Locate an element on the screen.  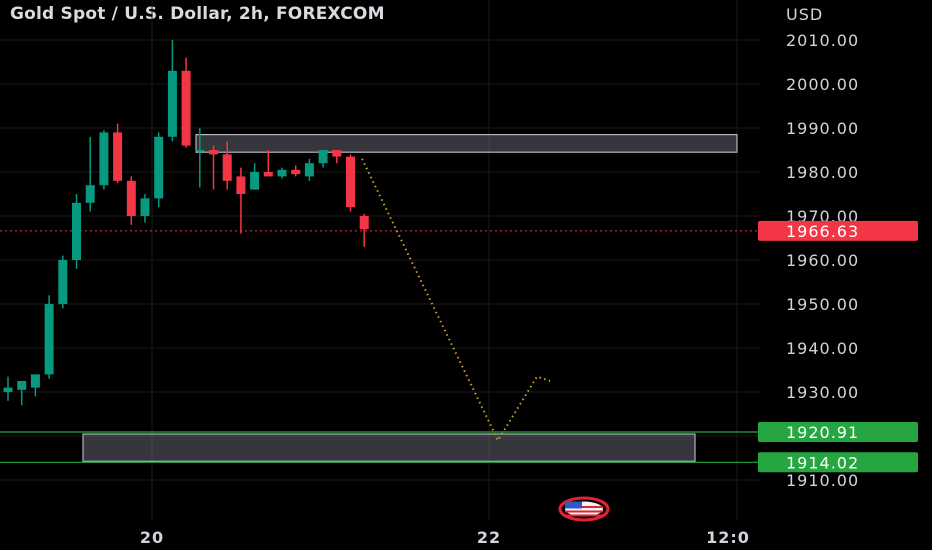
y-tick-label: 1930.00 is located at coordinates (822, 392).